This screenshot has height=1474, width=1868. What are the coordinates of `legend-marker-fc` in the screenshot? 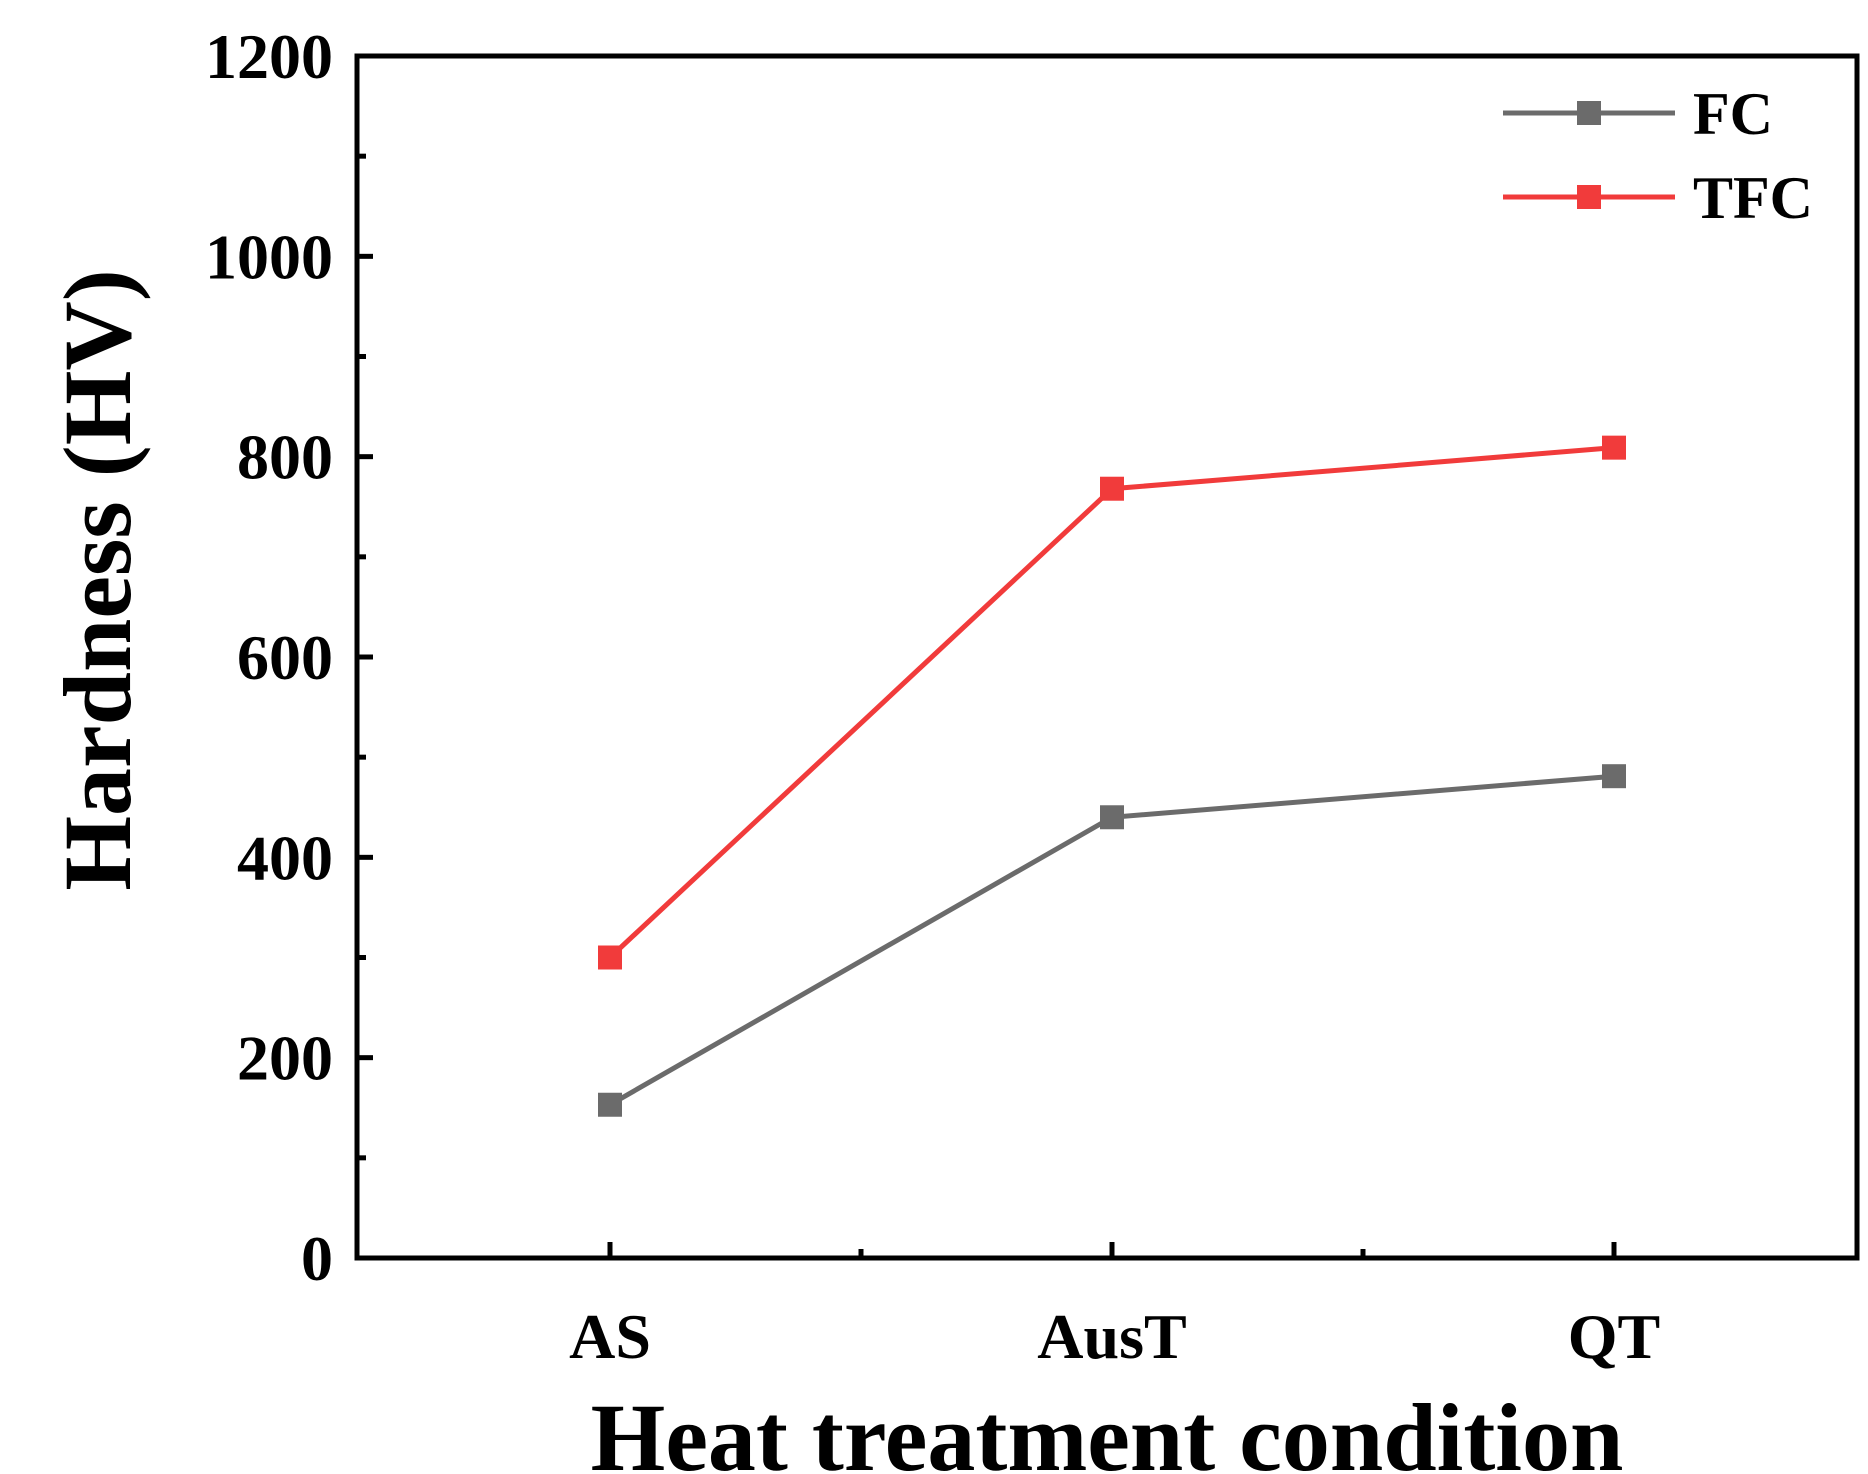 It's located at (1589, 113).